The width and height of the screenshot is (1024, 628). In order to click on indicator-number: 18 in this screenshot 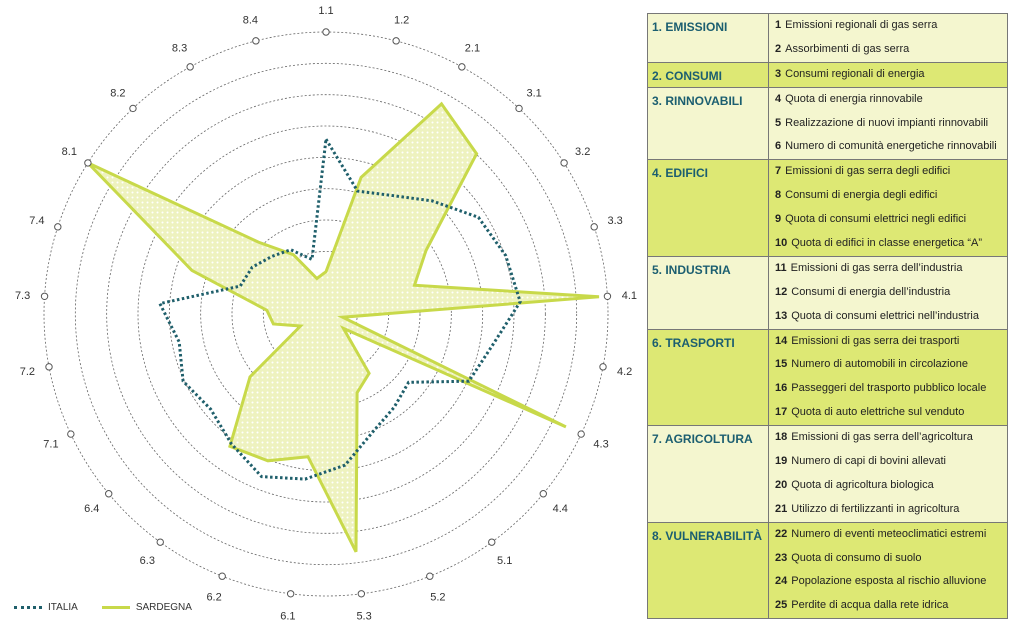, I will do `click(781, 437)`.